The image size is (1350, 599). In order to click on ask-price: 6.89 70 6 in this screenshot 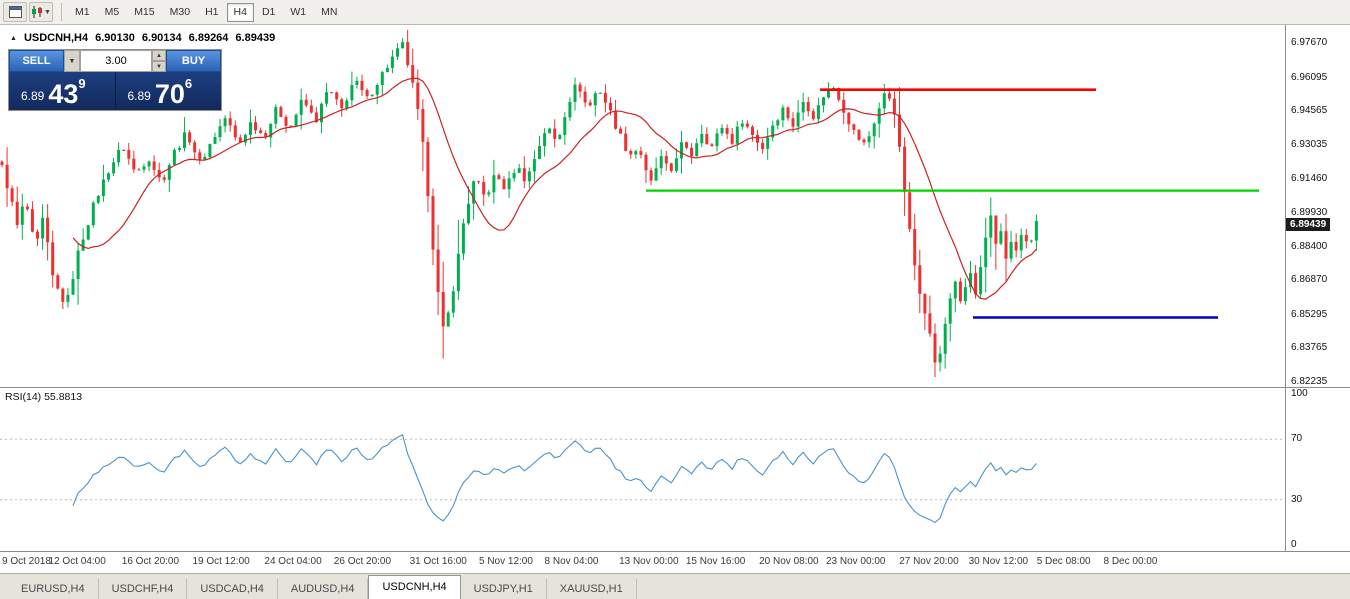, I will do `click(168, 91)`.